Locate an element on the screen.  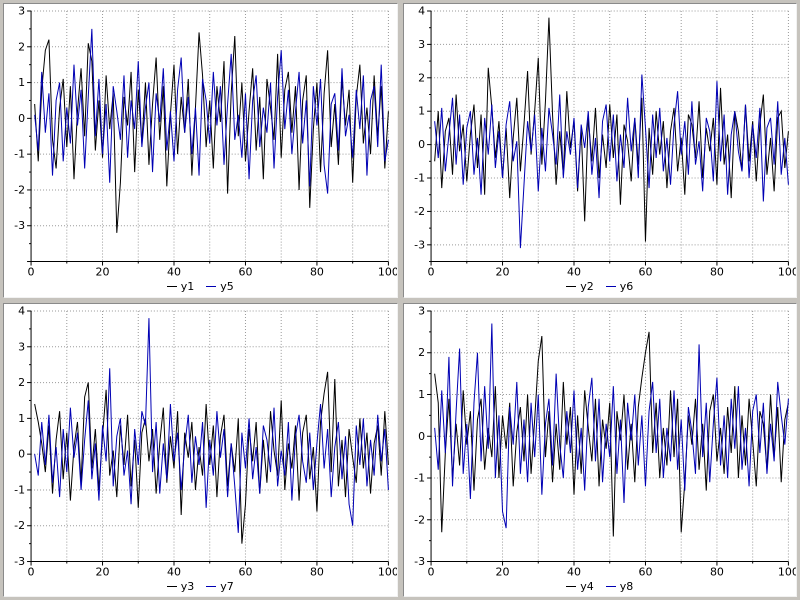
chart-legend: y1 y5 is located at coordinates (200, 288).